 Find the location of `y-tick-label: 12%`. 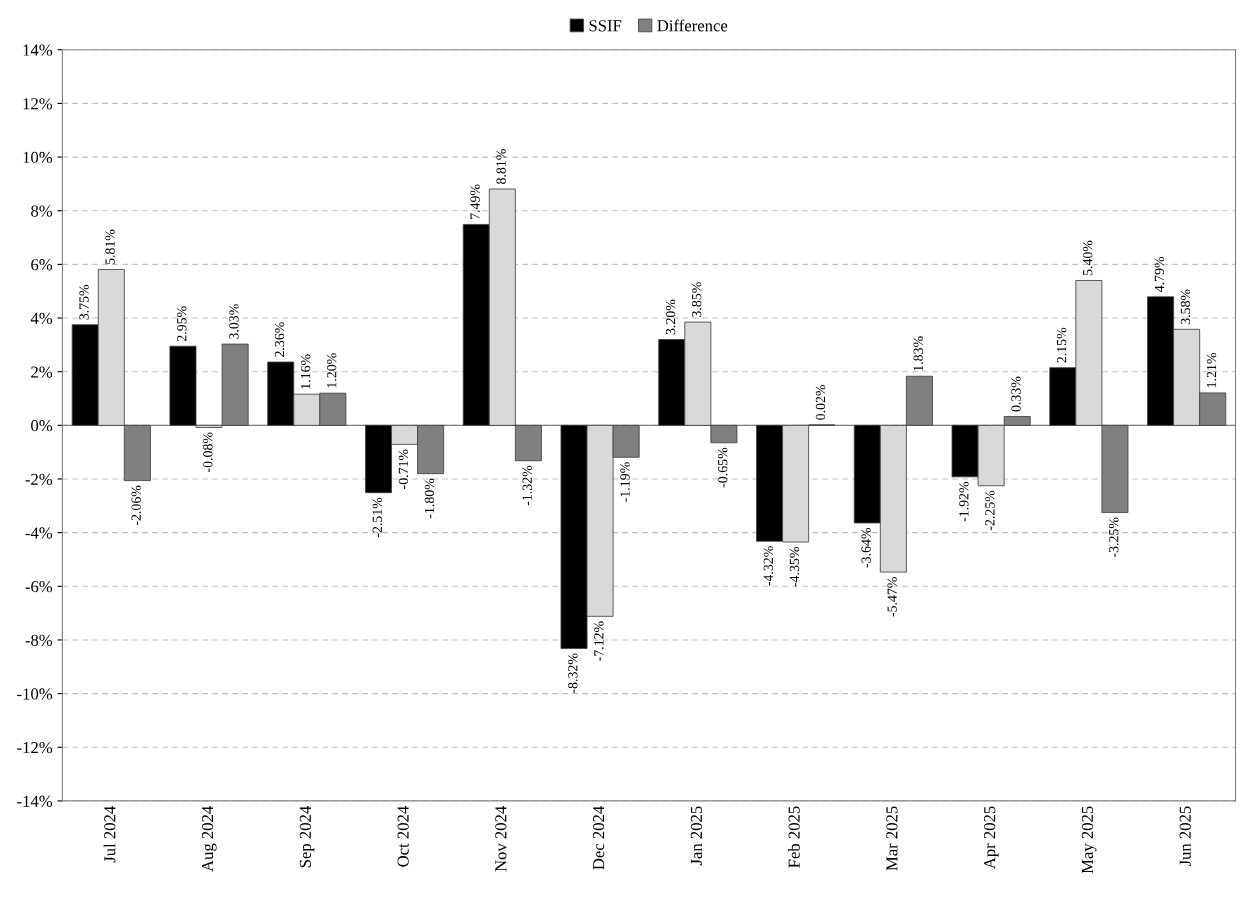

y-tick-label: 12% is located at coordinates (38, 104).